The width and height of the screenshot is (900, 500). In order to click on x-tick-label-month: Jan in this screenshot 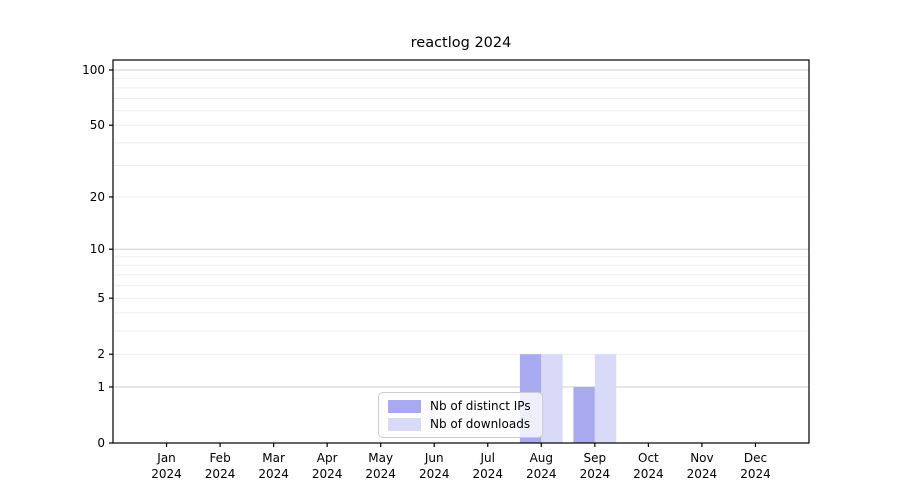, I will do `click(166, 458)`.